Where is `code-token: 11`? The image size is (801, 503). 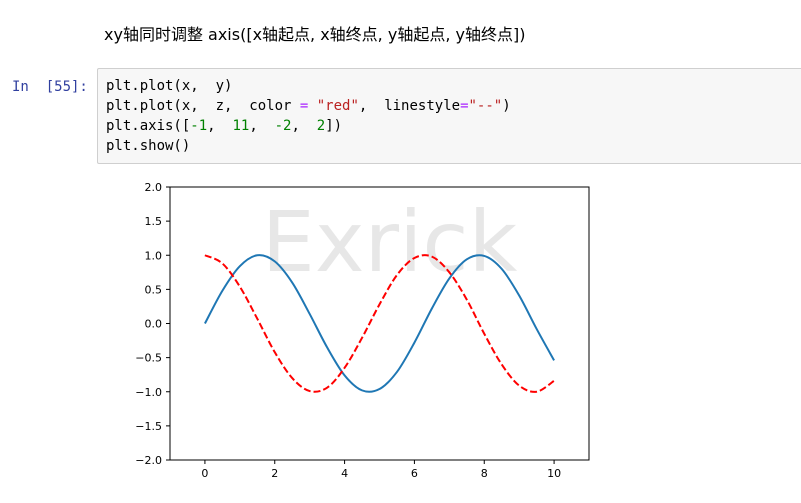 code-token: 11 is located at coordinates (241, 126).